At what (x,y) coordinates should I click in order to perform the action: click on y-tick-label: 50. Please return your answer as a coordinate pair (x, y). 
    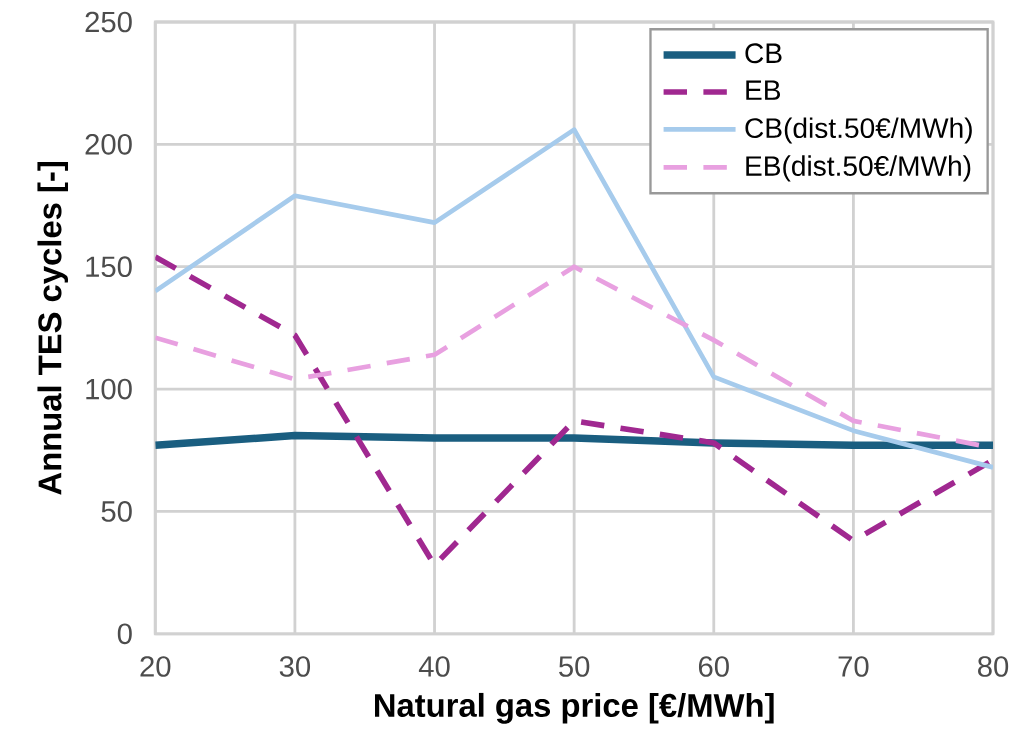
    Looking at the image, I should click on (116, 511).